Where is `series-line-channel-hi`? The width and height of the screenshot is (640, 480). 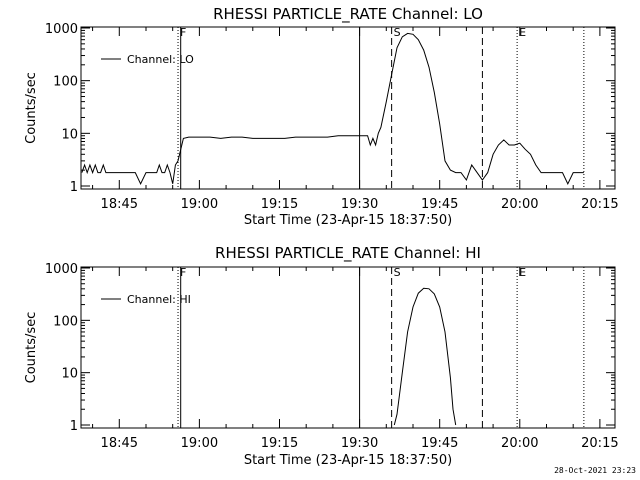
series-line-channel-hi is located at coordinates (425, 356).